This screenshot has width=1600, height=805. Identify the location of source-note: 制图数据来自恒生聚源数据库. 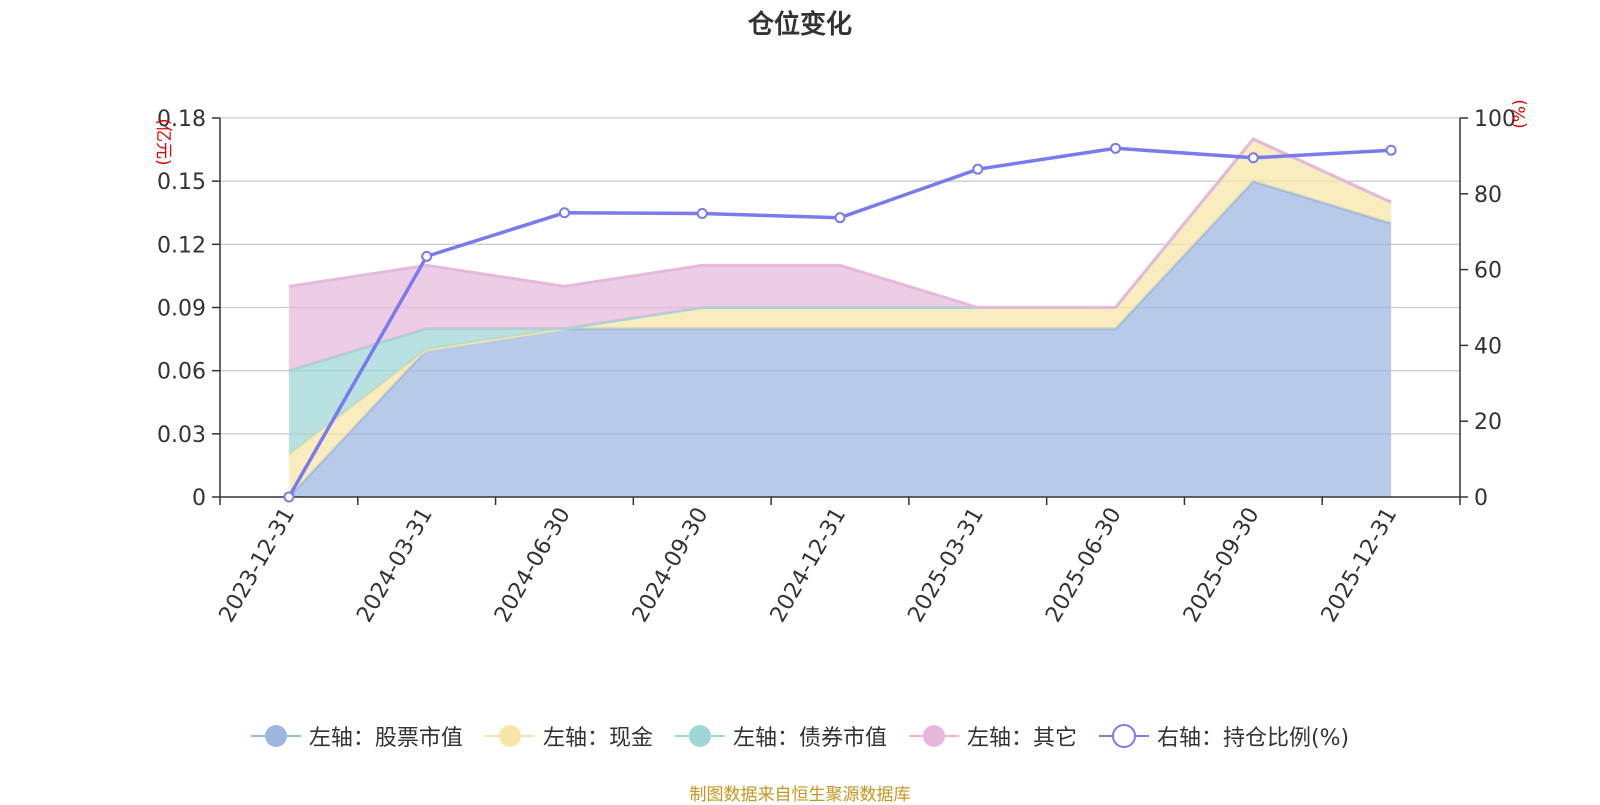
(800, 795).